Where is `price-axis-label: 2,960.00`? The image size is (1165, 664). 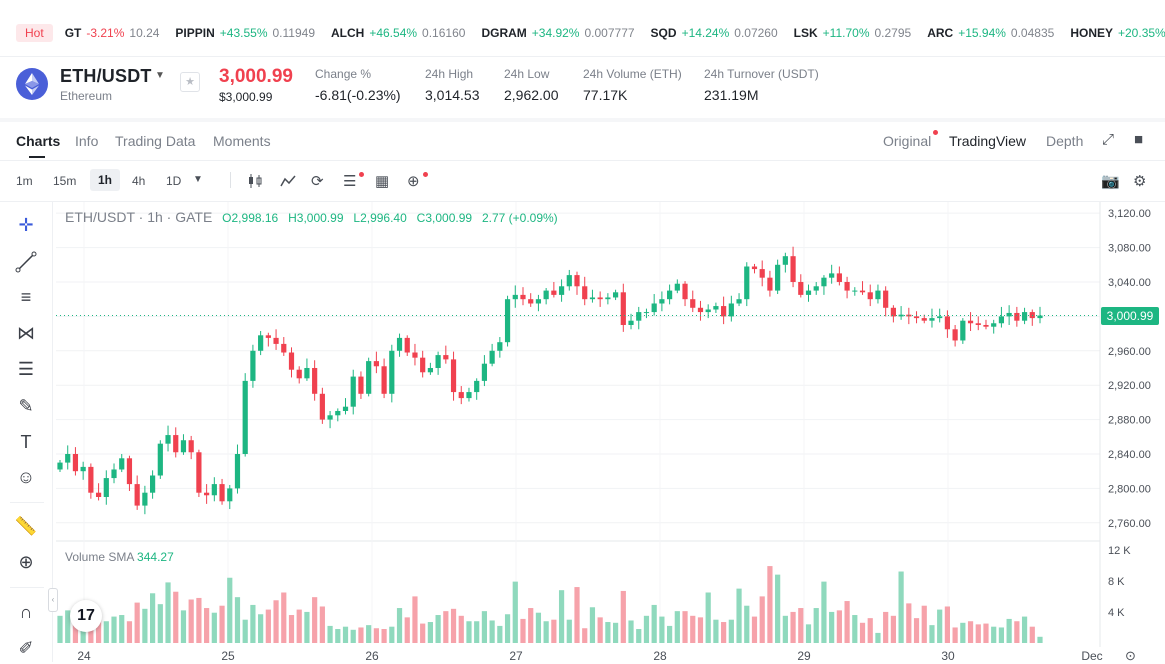 price-axis-label: 2,960.00 is located at coordinates (1129, 352).